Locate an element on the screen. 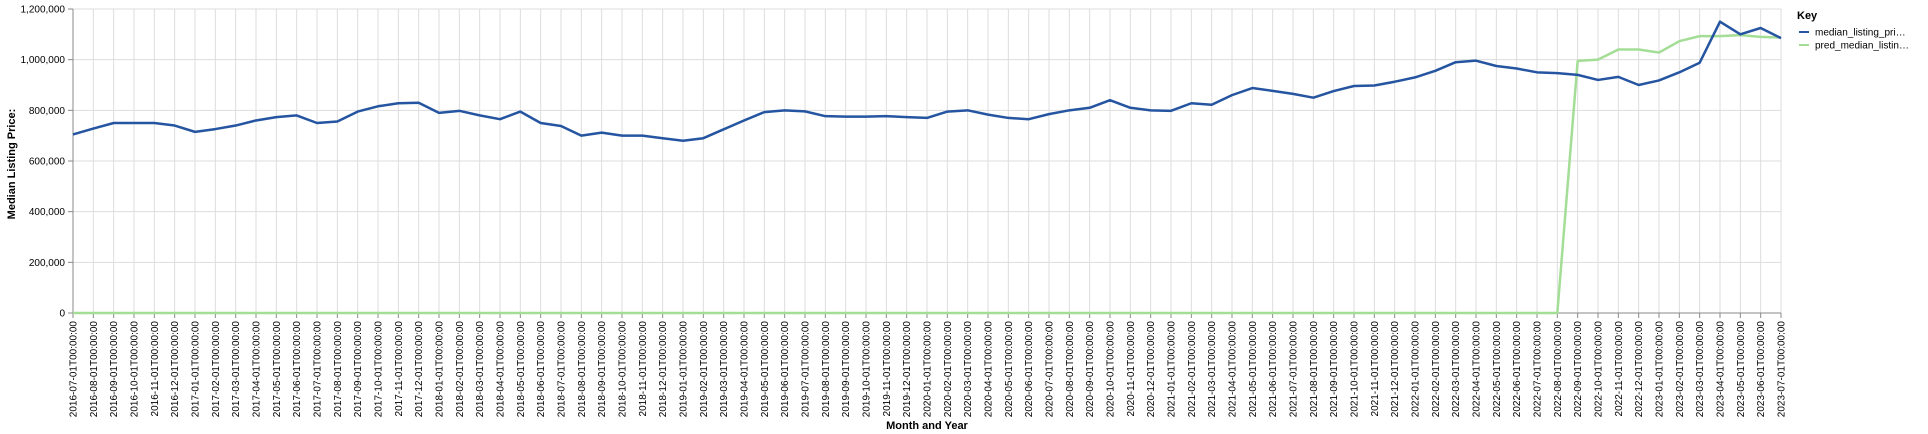 This screenshot has width=1928, height=434. x-tick-label: 2016-11-01T00:00:00 is located at coordinates (155, 369).